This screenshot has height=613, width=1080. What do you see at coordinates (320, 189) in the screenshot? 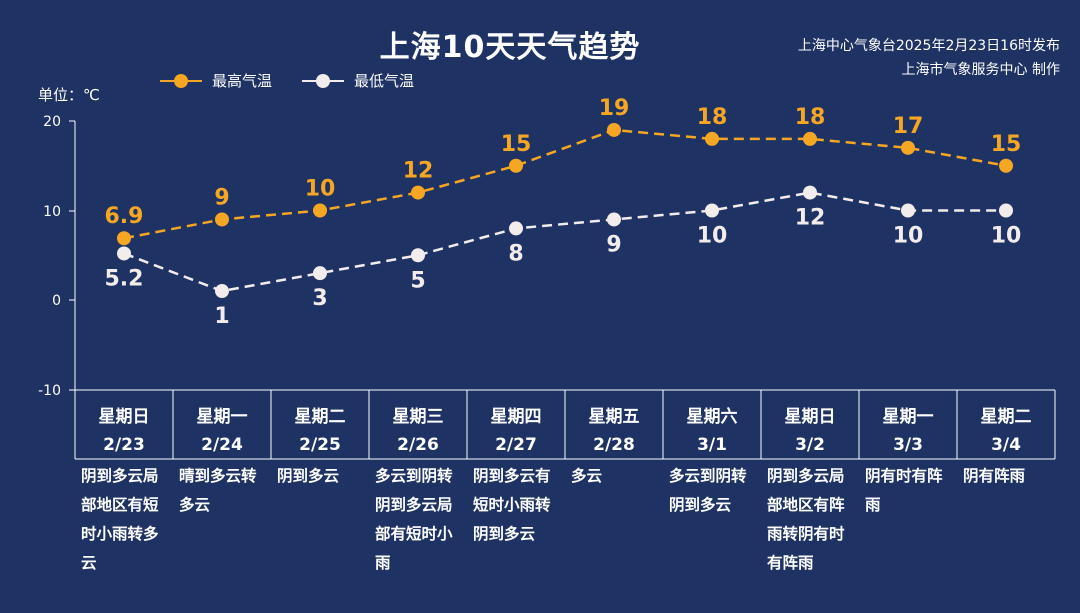
I see `high-temp-label: 10` at bounding box center [320, 189].